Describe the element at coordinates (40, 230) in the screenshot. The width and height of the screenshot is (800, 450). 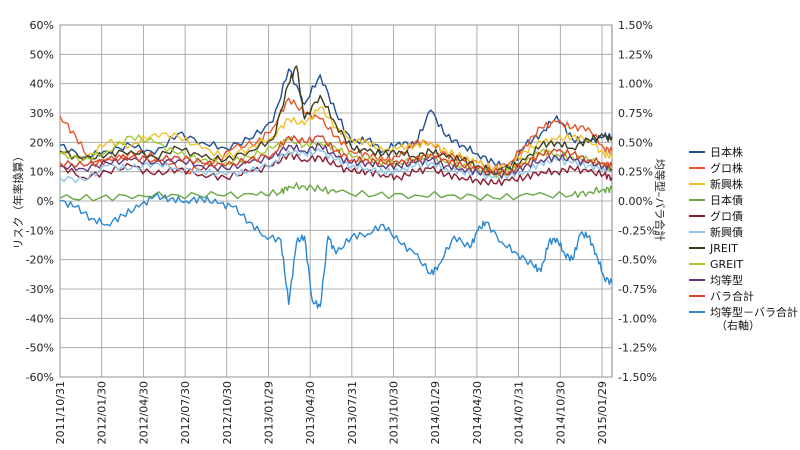
I see `left-tick-label: -10%` at that location.